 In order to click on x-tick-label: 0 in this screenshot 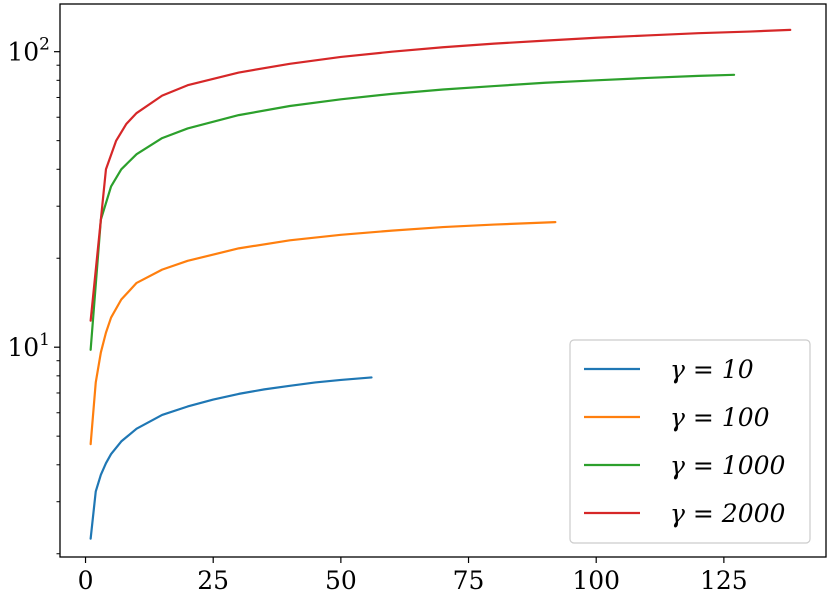, I will do `click(86, 580)`.